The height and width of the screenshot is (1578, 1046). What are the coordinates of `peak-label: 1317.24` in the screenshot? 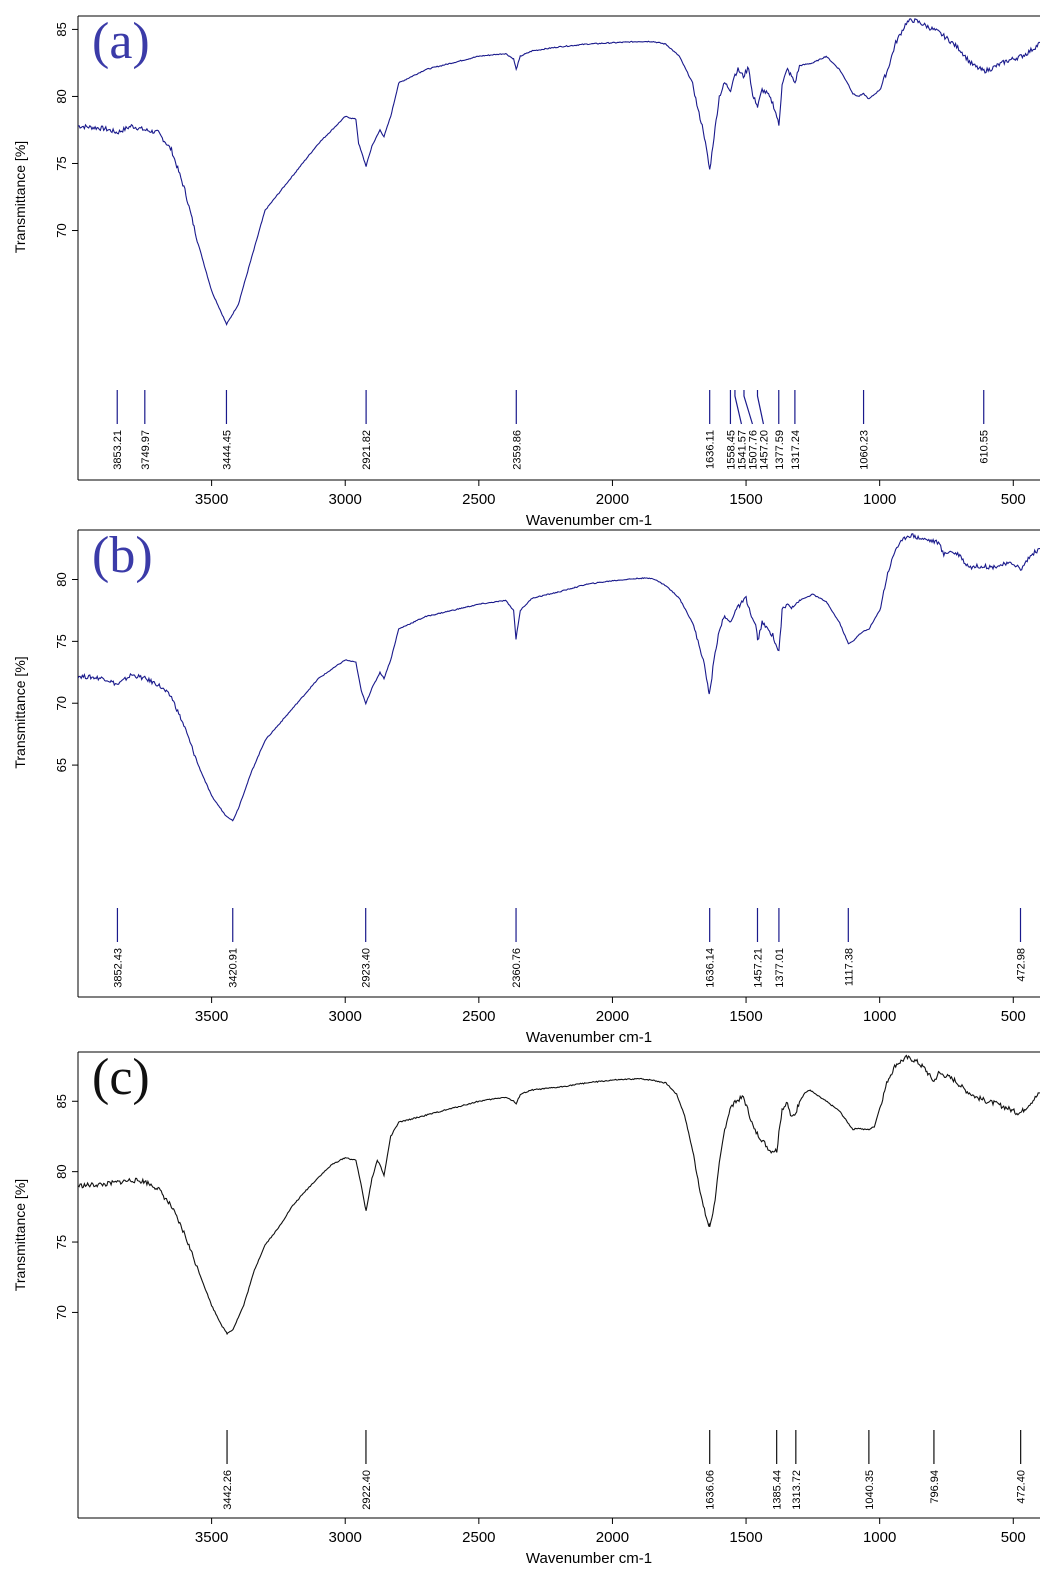 It's located at (796, 450).